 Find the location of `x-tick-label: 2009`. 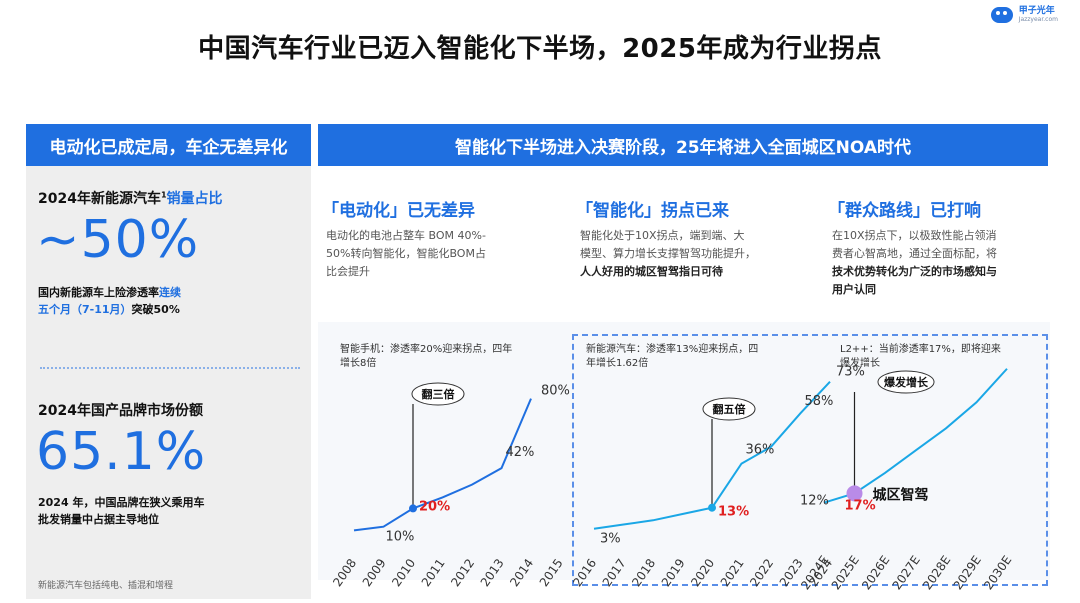

x-tick-label: 2009 is located at coordinates (374, 572).